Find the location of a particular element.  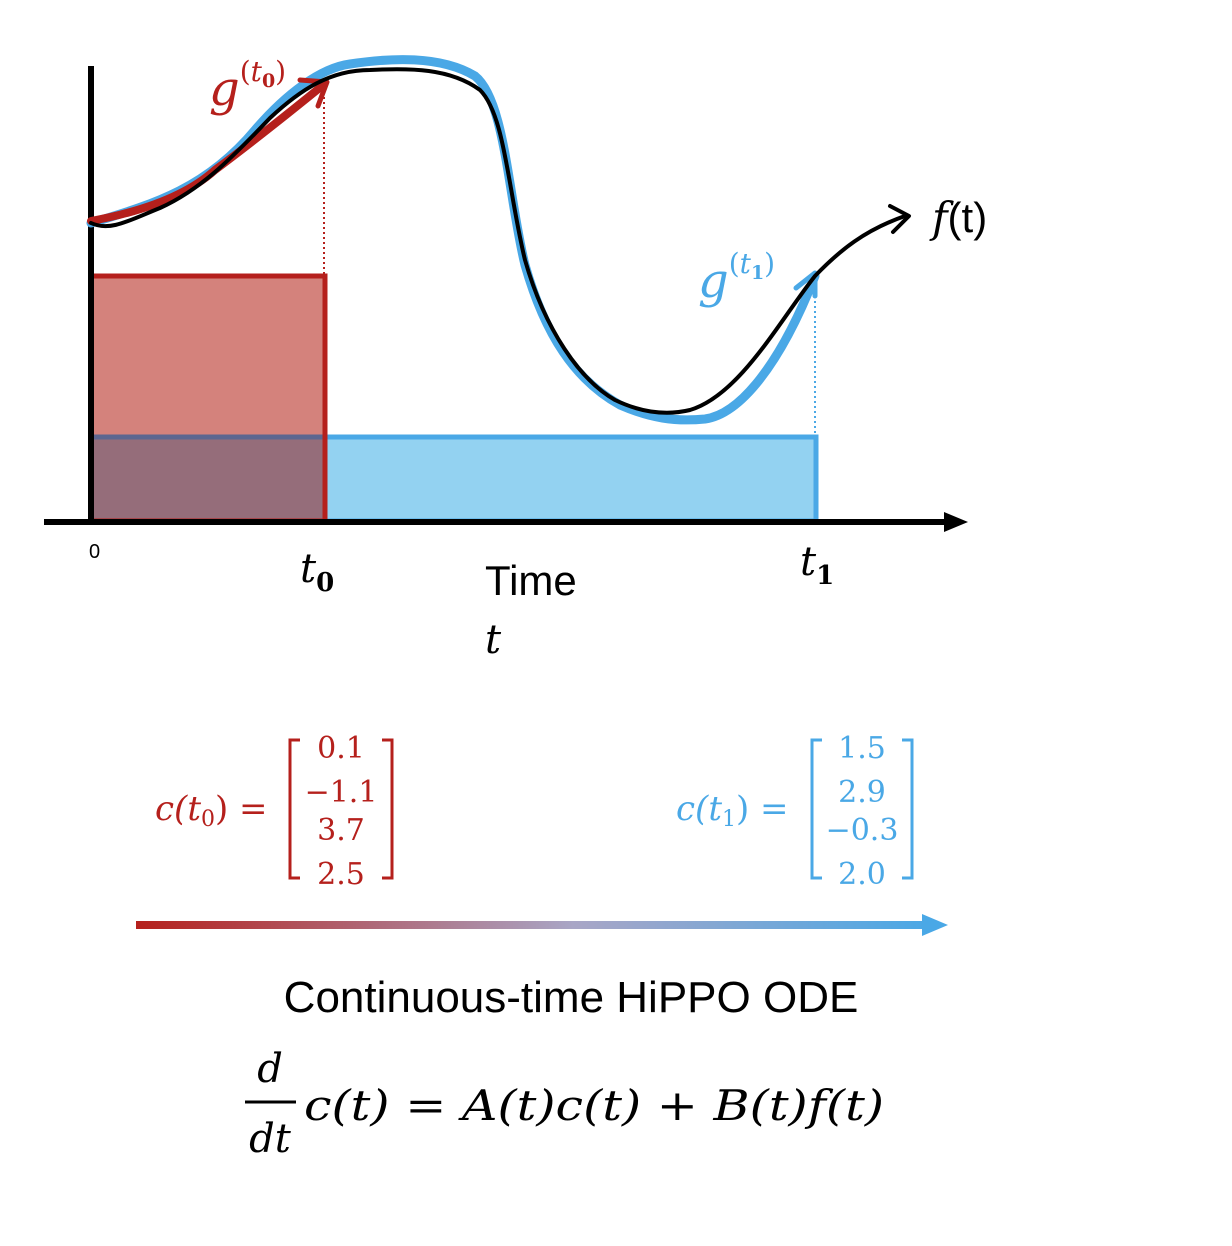

c-t0-vector: c(t0) = 0.1 −1.1 3.7 2.5 is located at coordinates (274, 811).